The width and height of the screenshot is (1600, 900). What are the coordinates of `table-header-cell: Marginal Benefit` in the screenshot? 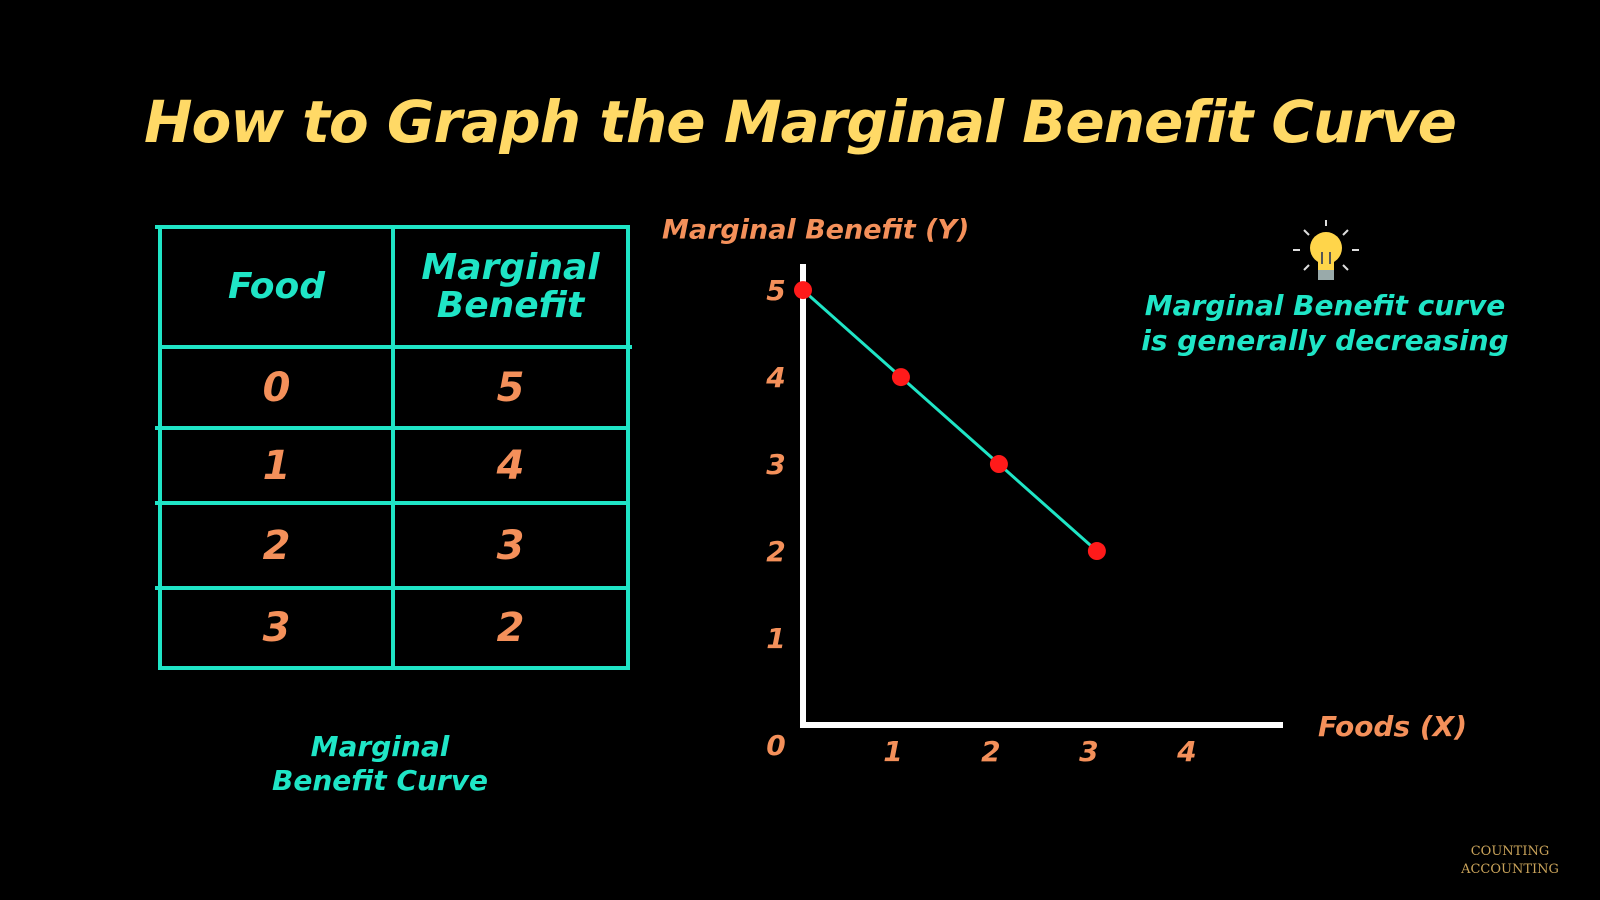 It's located at (510, 286).